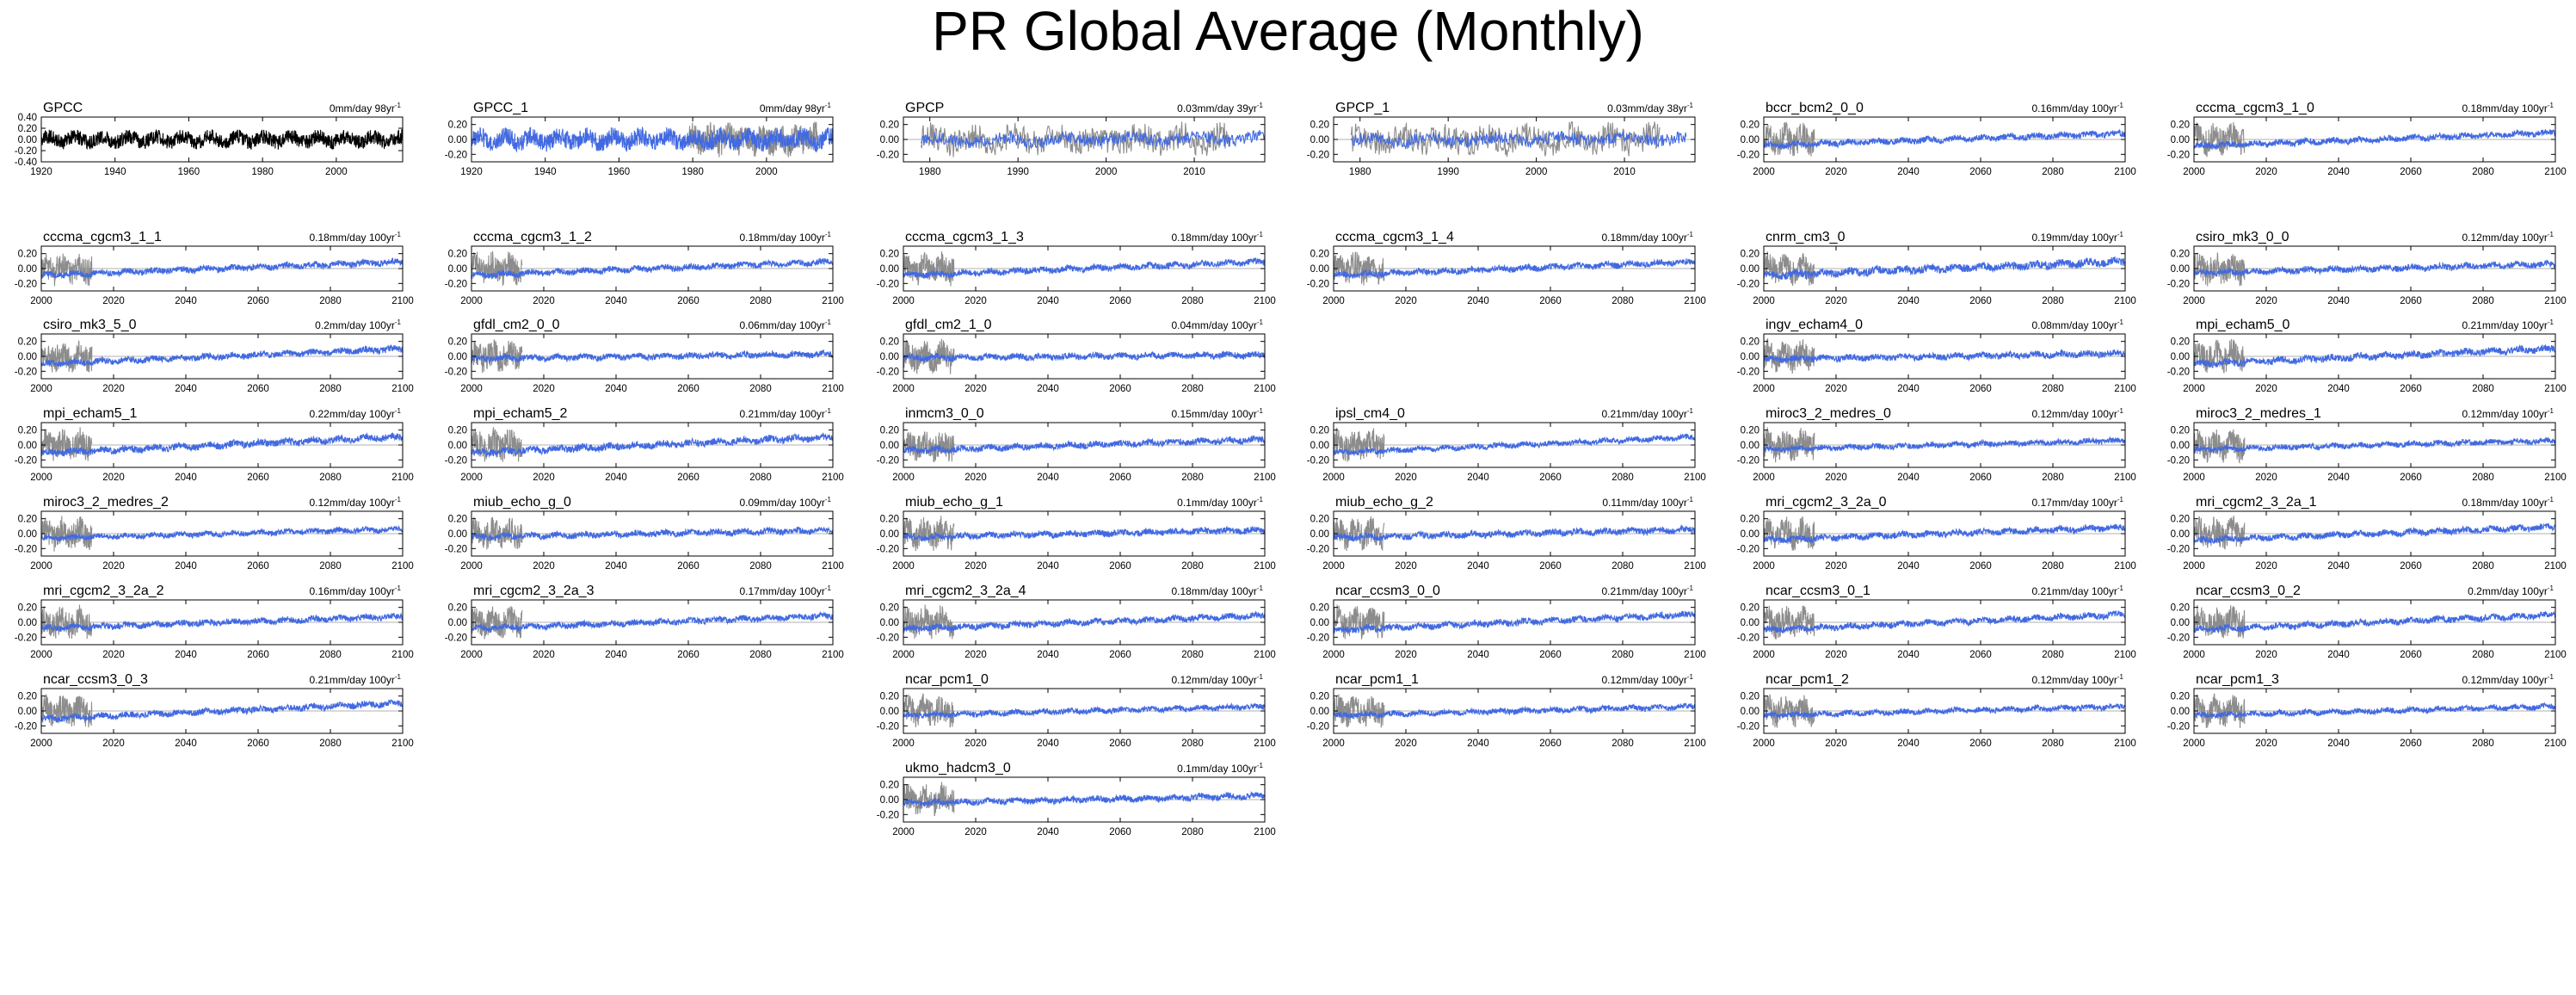 This screenshot has width=2576, height=995. Describe the element at coordinates (106, 503) in the screenshot. I see `panel-title: miroc3_2_medres_2` at that location.